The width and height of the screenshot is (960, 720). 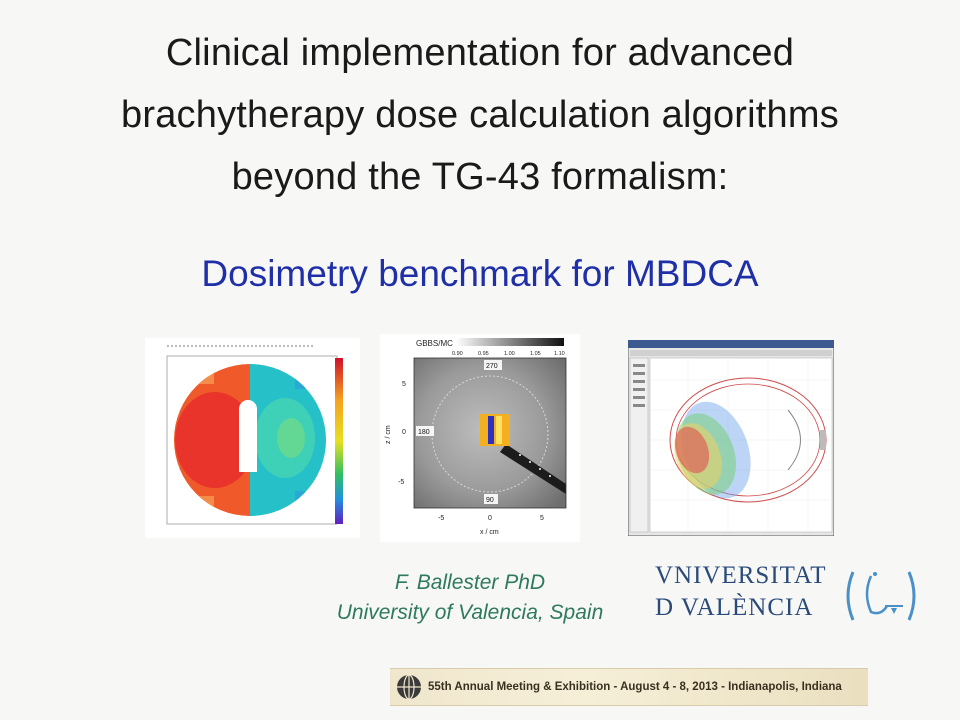 What do you see at coordinates (542, 518) in the screenshot?
I see `fig2-x-tick-2: 5` at bounding box center [542, 518].